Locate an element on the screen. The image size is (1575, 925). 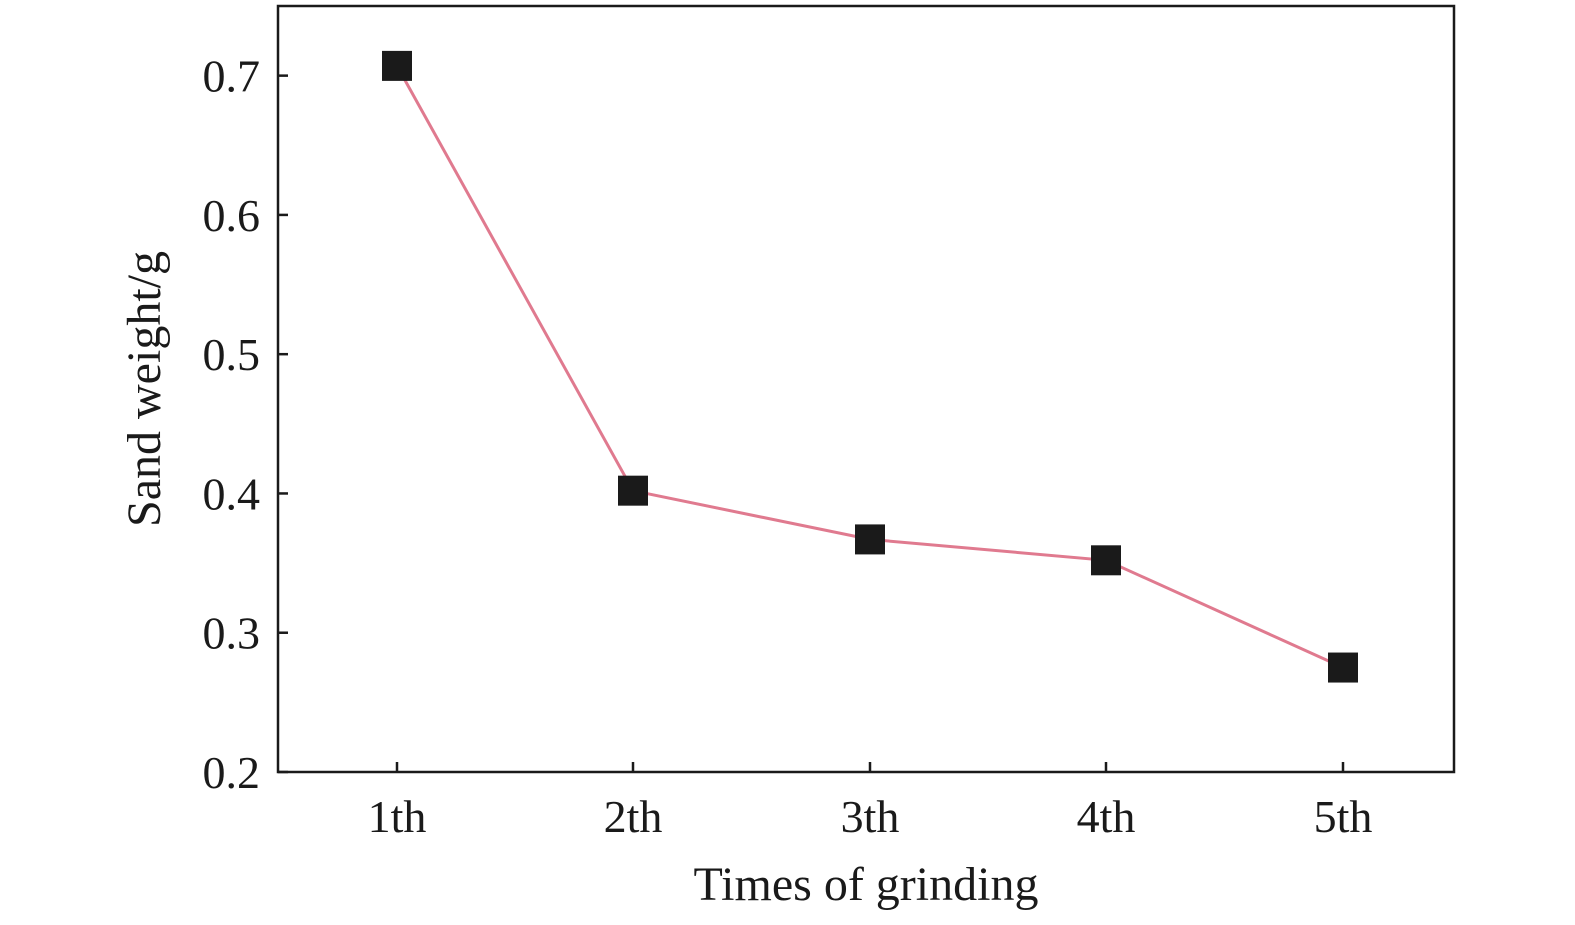
x-tick-label: 4th is located at coordinates (1106, 816).